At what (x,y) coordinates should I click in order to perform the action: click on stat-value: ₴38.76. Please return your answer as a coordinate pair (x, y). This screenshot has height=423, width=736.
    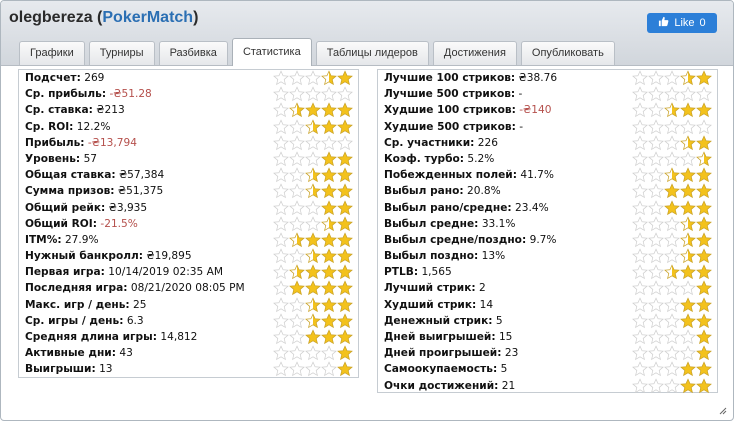
    Looking at the image, I should click on (538, 78).